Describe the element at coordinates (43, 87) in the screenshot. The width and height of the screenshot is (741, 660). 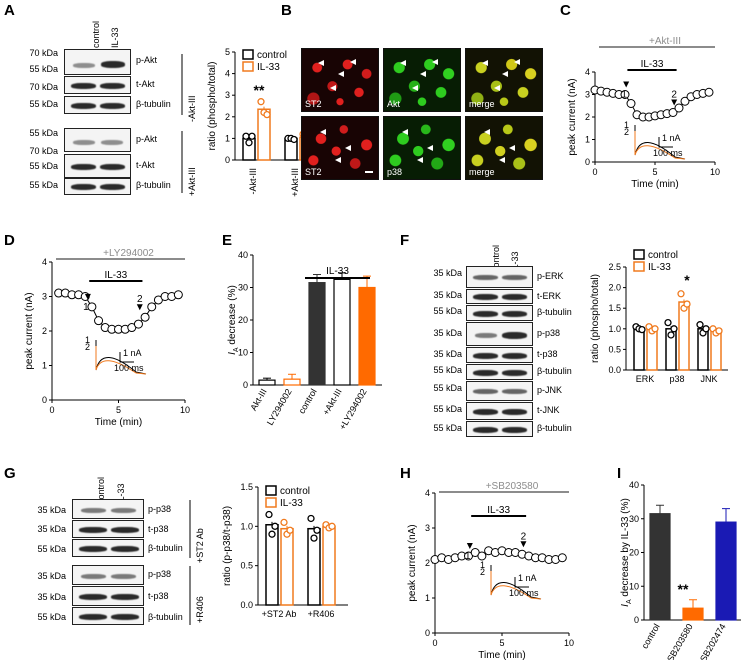
I see `kda-marker: 70 kDa` at that location.